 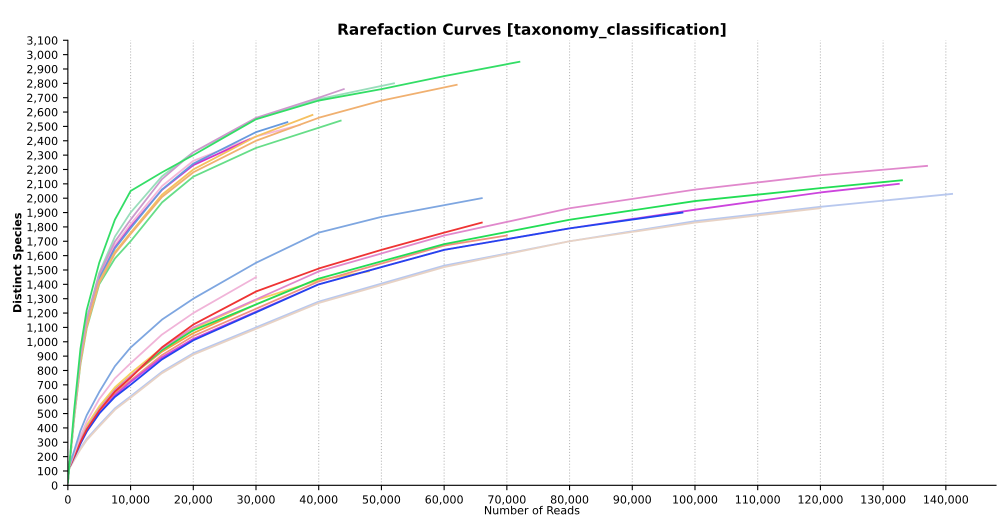 I want to click on x-tick-label: 30,000, so click(x=256, y=500).